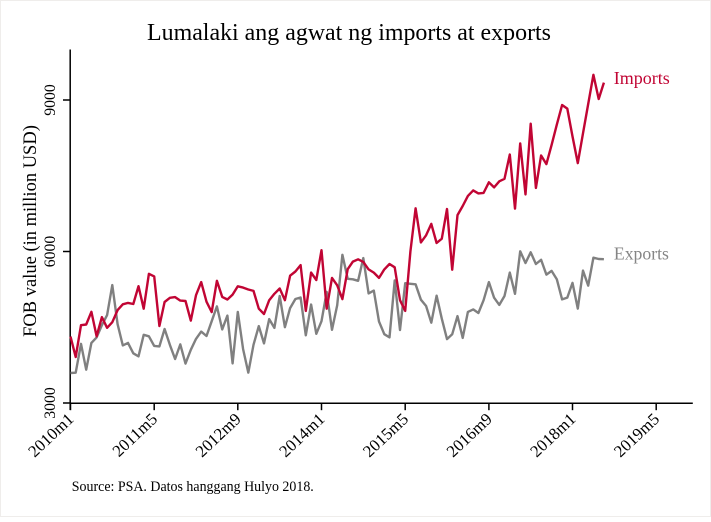 The image size is (711, 522). I want to click on svg-text:Lumalaki ang agwat ng imports: Lumalaki ang agwat ng imports at exports, so click(349, 32).